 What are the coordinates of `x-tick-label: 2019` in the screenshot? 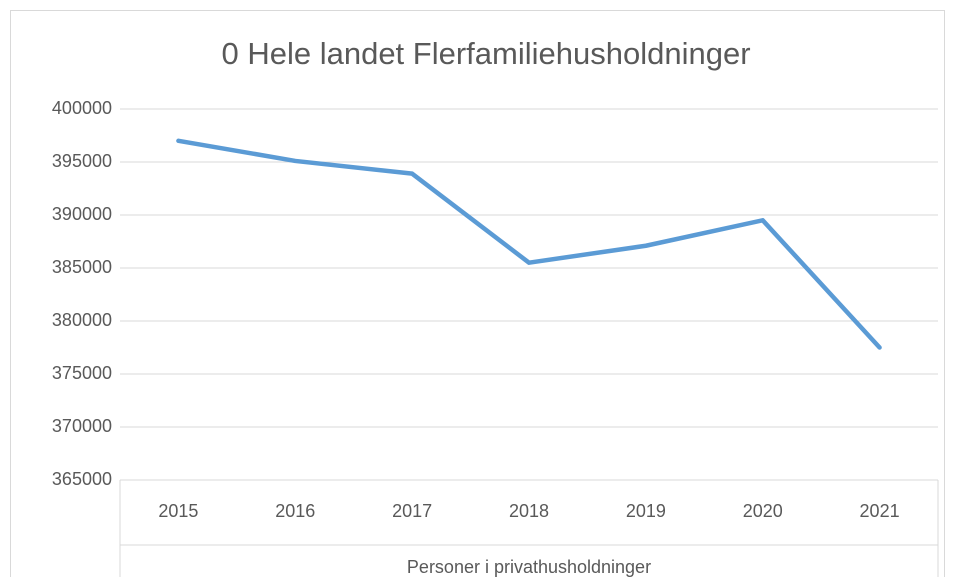 It's located at (646, 511).